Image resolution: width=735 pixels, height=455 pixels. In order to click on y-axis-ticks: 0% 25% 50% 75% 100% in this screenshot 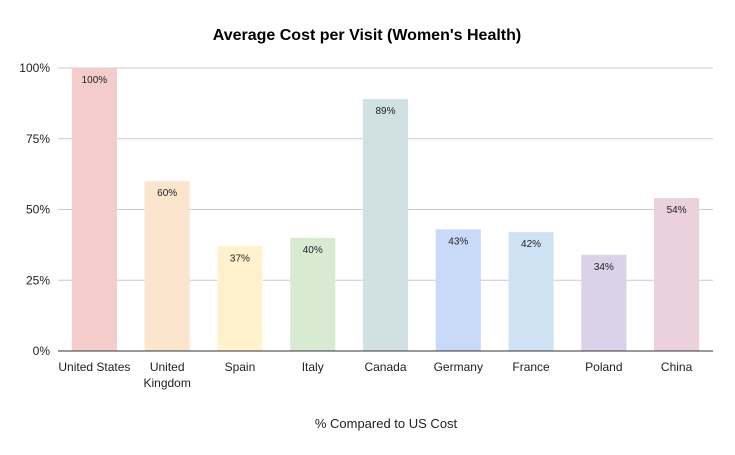, I will do `click(34, 209)`.